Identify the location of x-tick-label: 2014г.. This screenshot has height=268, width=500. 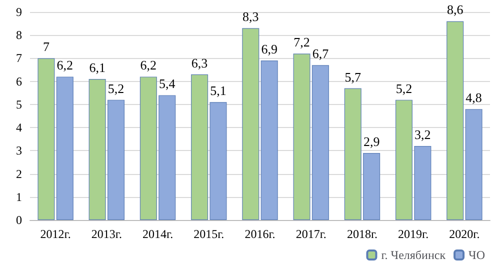
(158, 234).